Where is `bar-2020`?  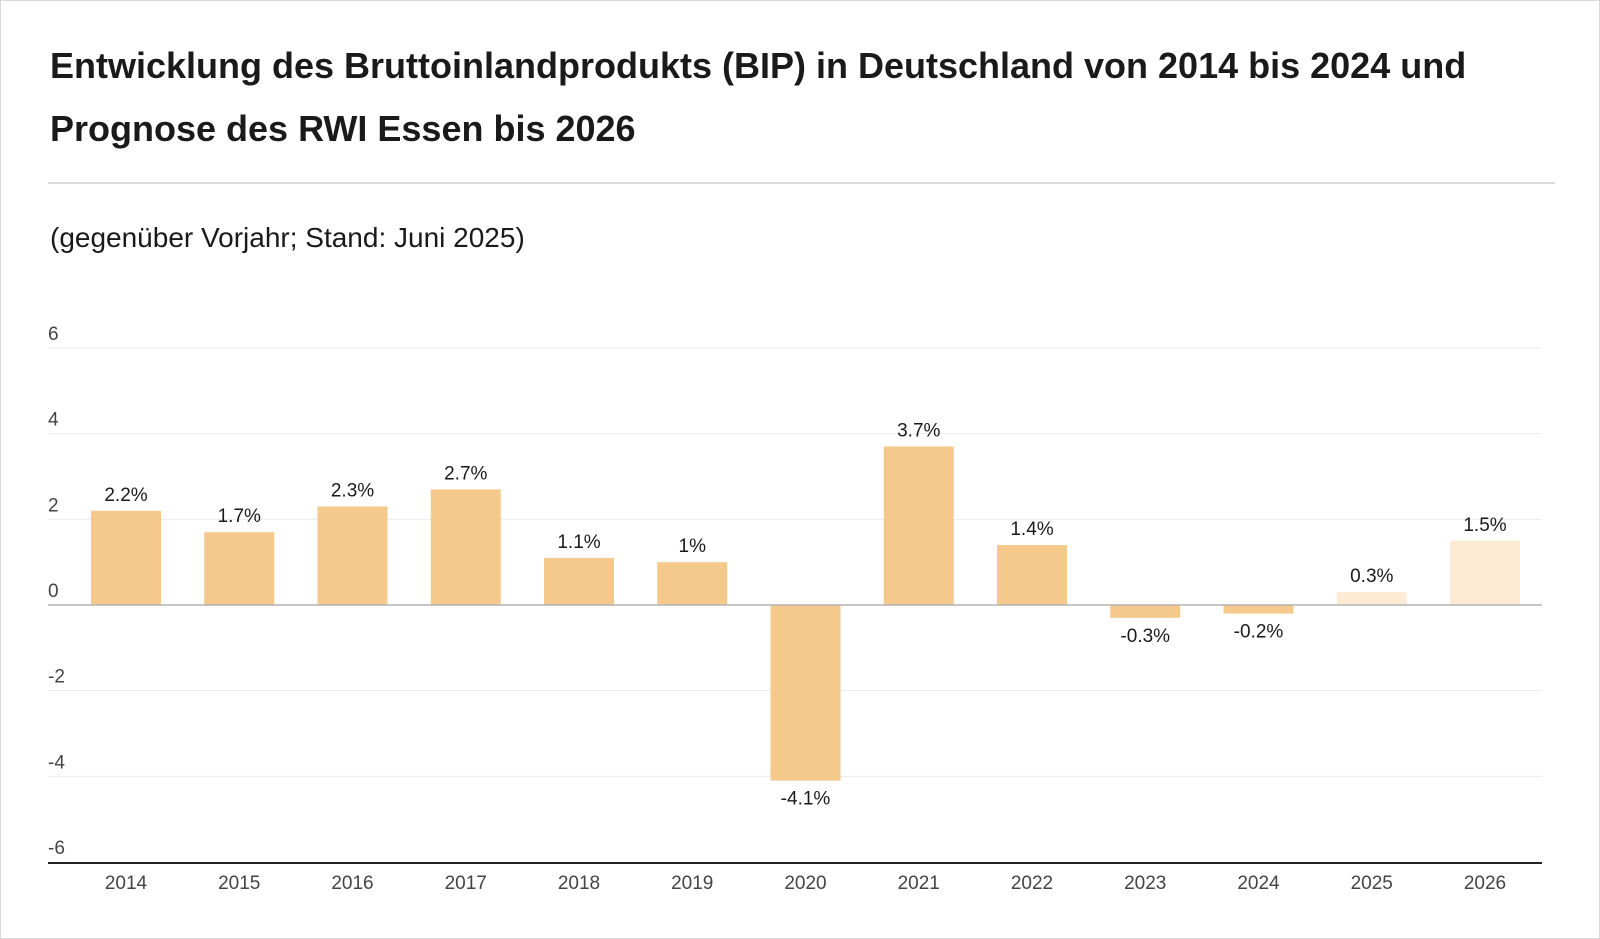
bar-2020 is located at coordinates (805, 693).